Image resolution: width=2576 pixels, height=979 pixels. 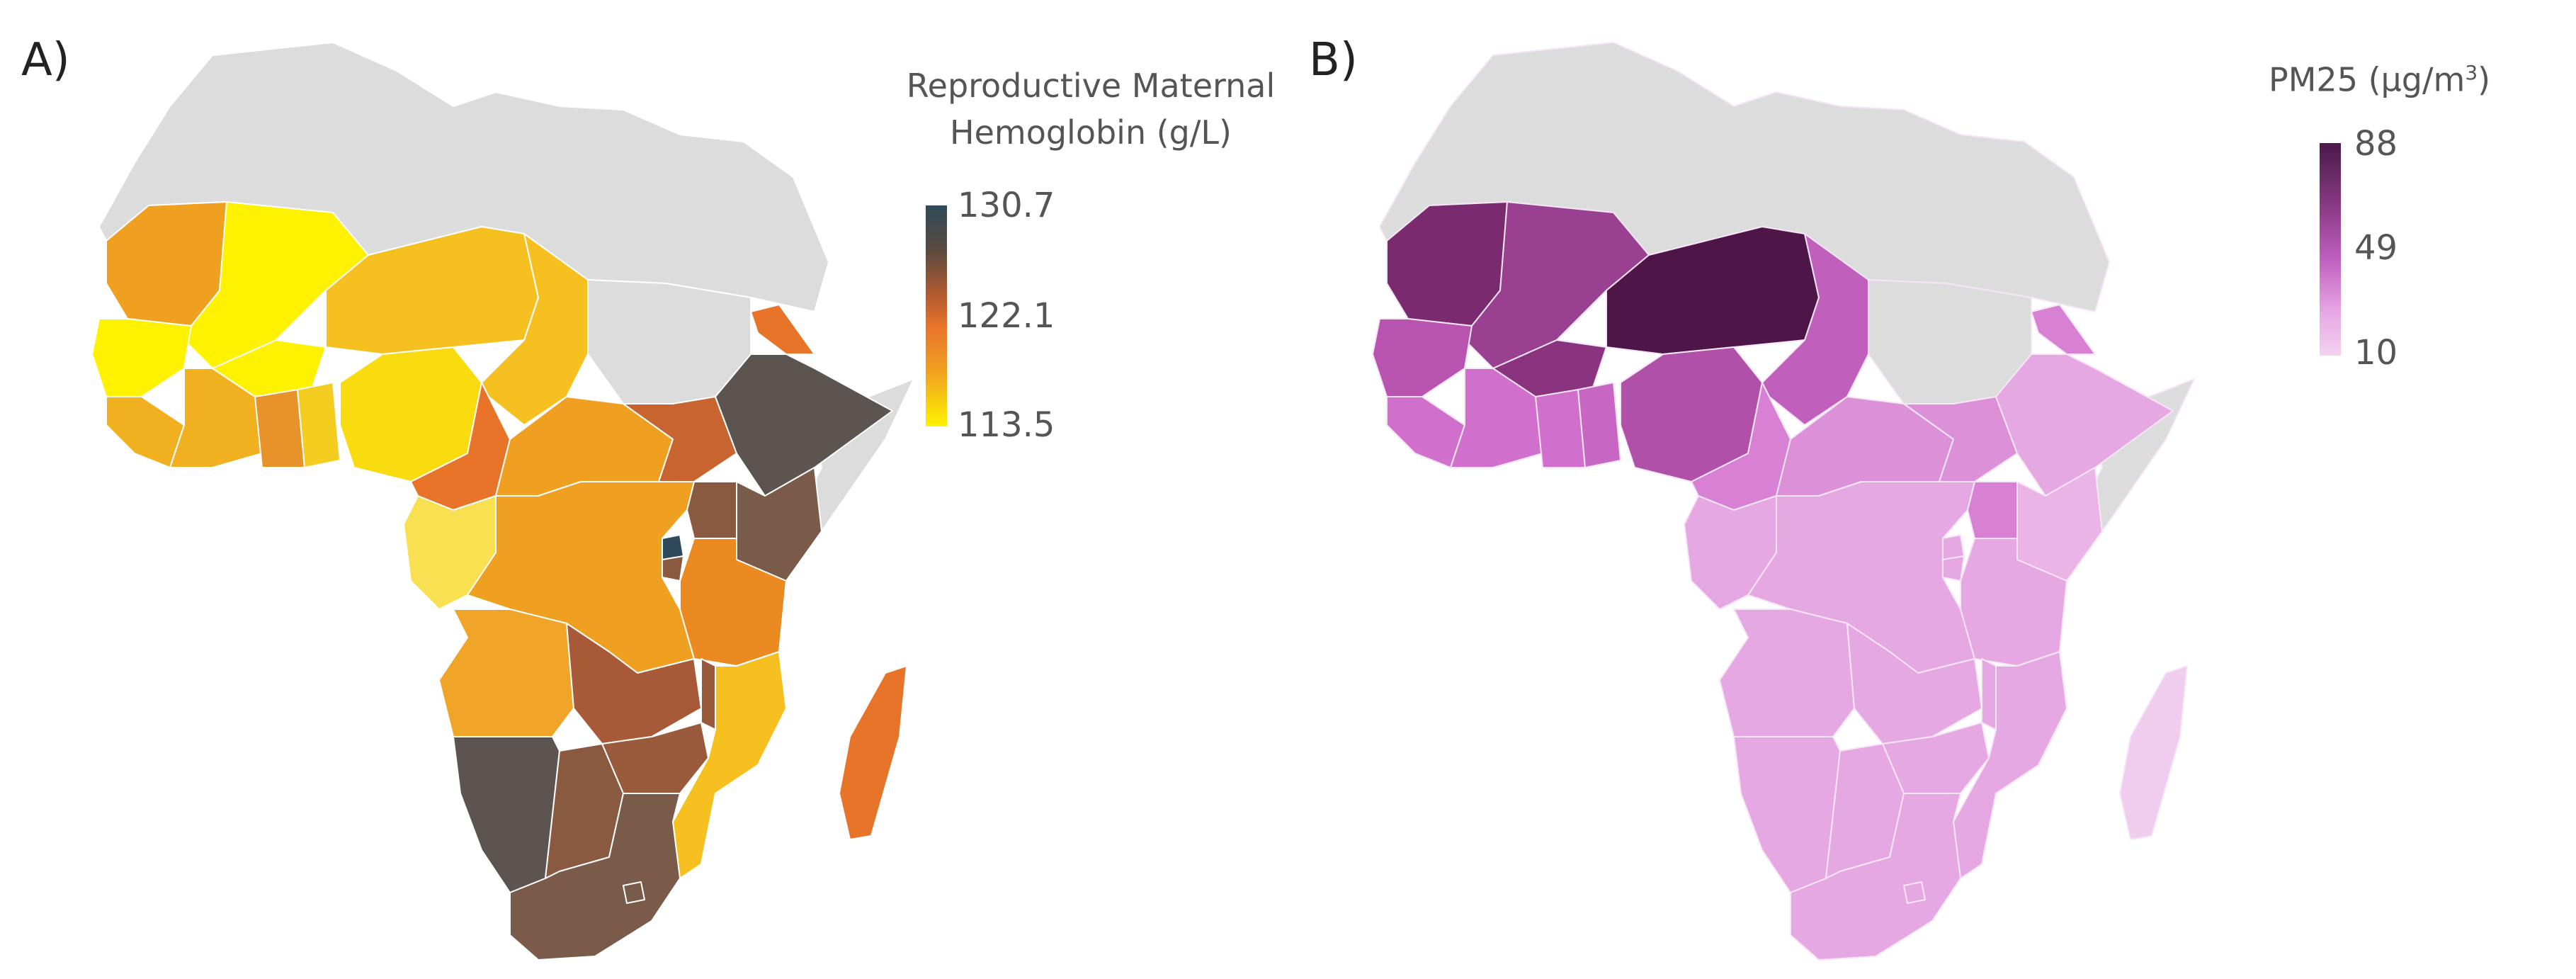 What do you see at coordinates (936, 315) in the screenshot?
I see `colorbar-a` at bounding box center [936, 315].